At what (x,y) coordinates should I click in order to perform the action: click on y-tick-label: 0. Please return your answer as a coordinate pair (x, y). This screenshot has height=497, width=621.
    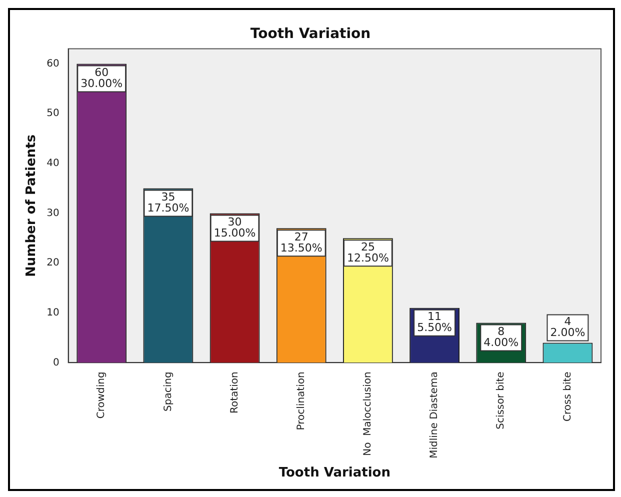
    Looking at the image, I should click on (56, 362).